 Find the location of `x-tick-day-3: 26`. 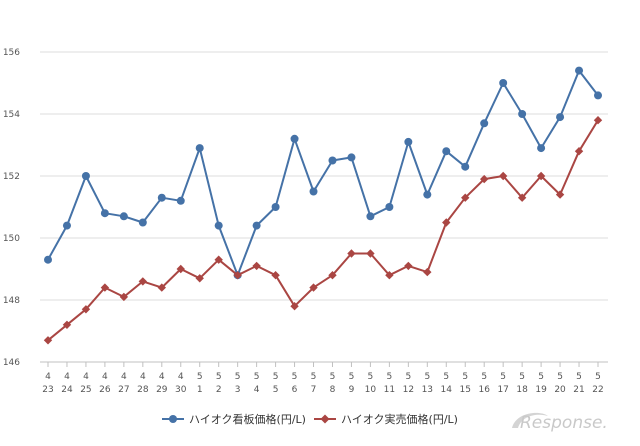

x-tick-day-3: 26 is located at coordinates (105, 390).